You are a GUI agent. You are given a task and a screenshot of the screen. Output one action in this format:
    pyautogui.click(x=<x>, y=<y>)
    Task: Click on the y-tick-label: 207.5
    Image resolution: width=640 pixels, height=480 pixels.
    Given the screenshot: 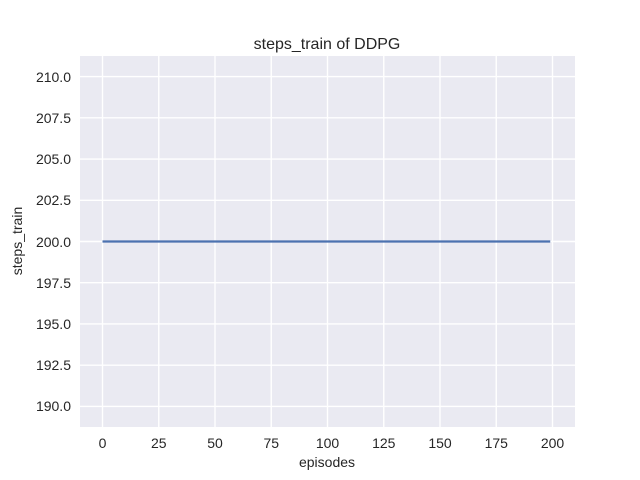 What is the action you would take?
    pyautogui.click(x=53, y=117)
    